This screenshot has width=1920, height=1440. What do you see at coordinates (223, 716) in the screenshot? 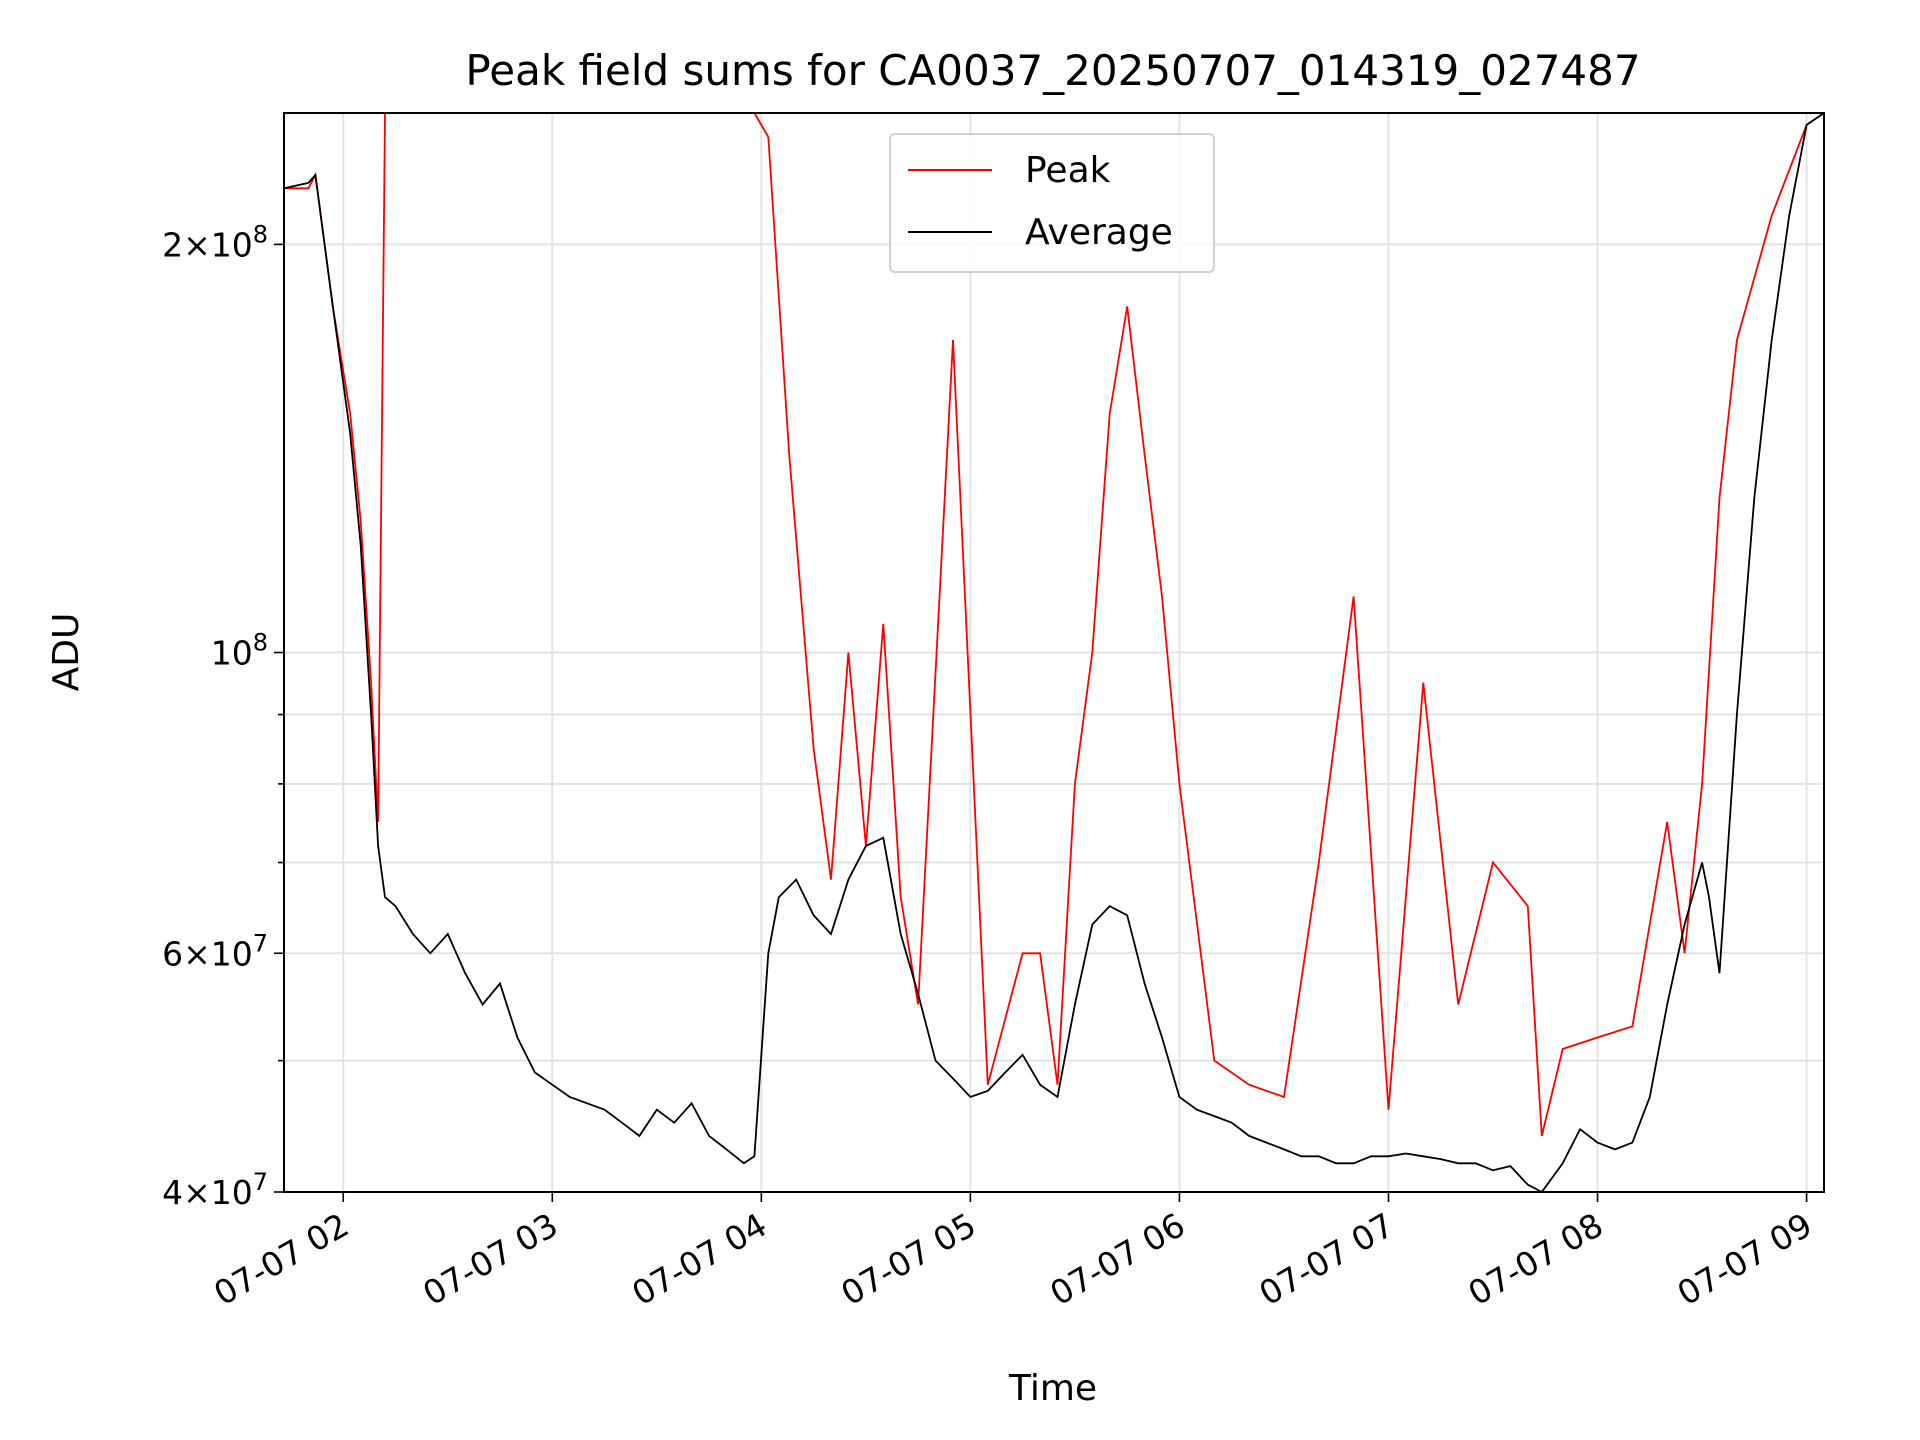
I see `y-axis-ticks: 4×107 6×107 108 2×108` at bounding box center [223, 716].